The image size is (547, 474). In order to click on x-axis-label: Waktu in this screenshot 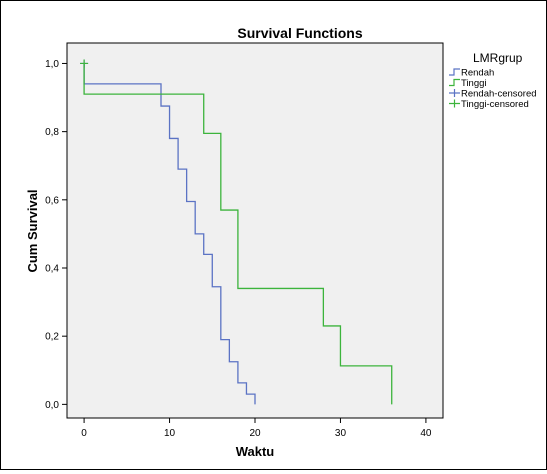, I will do `click(255, 451)`.